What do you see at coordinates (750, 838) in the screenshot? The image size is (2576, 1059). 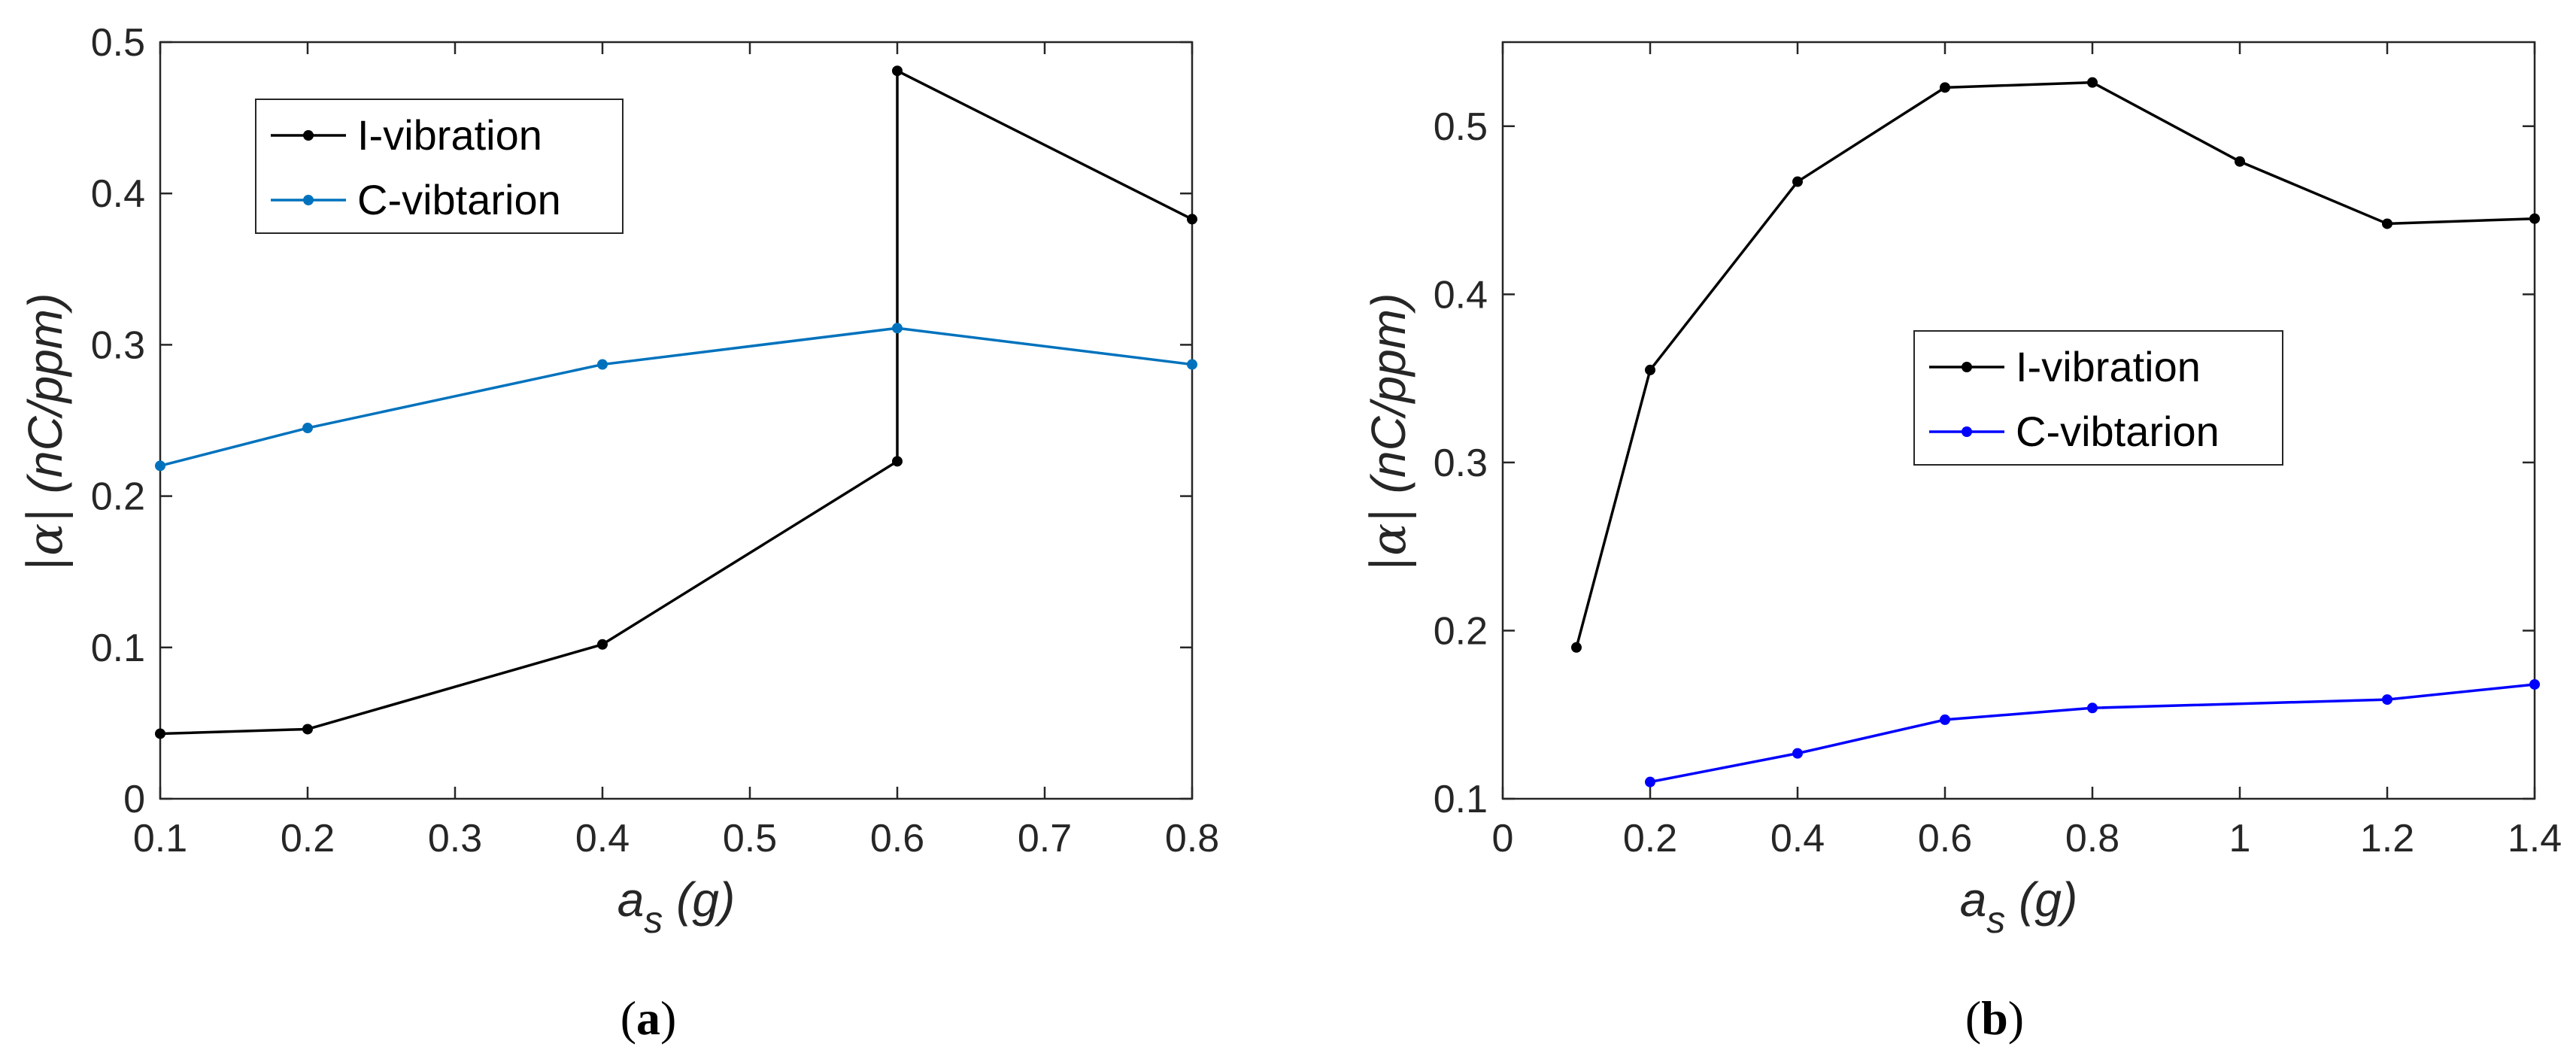 I see `x-tick-label: 0.5` at bounding box center [750, 838].